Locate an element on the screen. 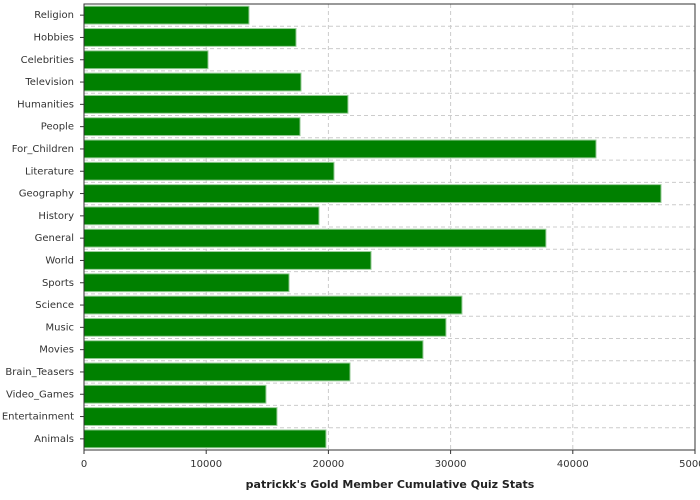 The width and height of the screenshot is (700, 500). y-tick-label: People is located at coordinates (57, 127).